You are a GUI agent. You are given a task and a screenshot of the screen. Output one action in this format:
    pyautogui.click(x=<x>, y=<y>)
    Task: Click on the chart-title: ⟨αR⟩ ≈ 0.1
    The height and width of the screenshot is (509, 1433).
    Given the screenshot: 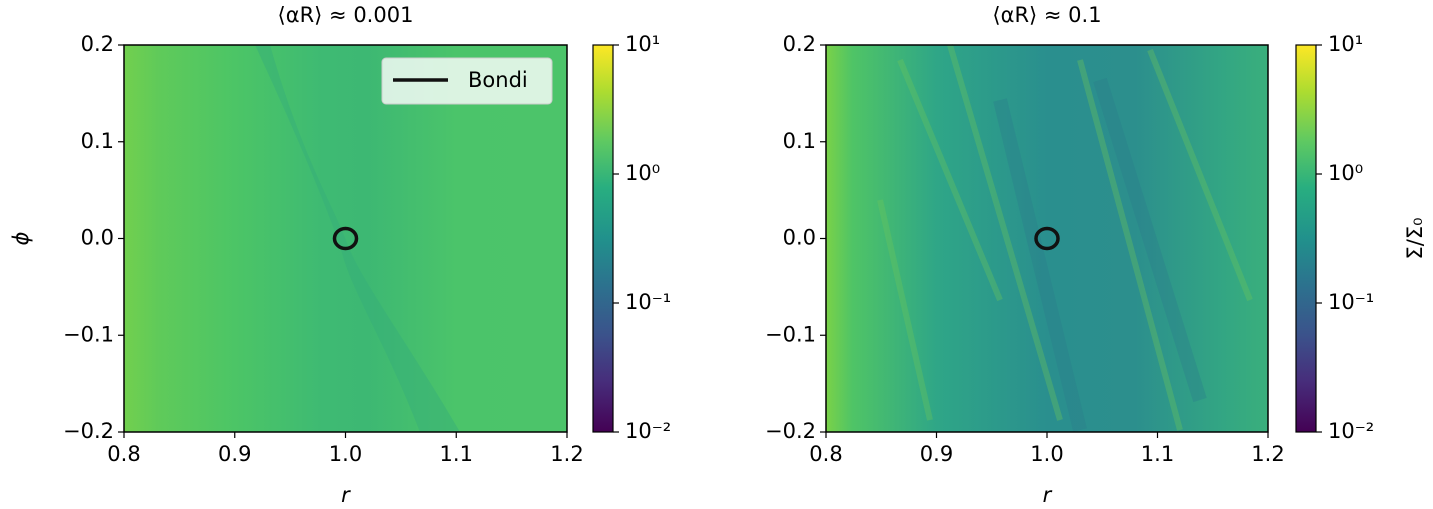 What is the action you would take?
    pyautogui.click(x=1046, y=15)
    